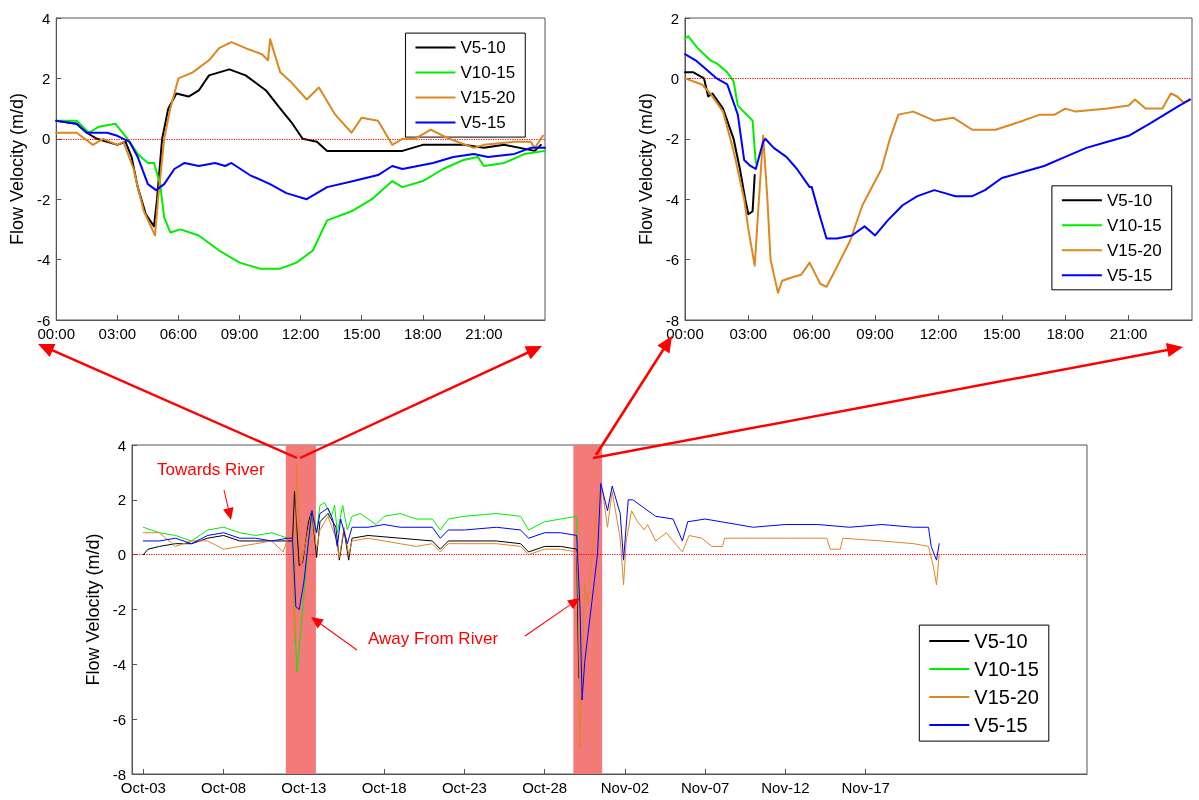 The image size is (1199, 800). What do you see at coordinates (464, 787) in the screenshot?
I see `x-tick-label: Oct-23` at bounding box center [464, 787].